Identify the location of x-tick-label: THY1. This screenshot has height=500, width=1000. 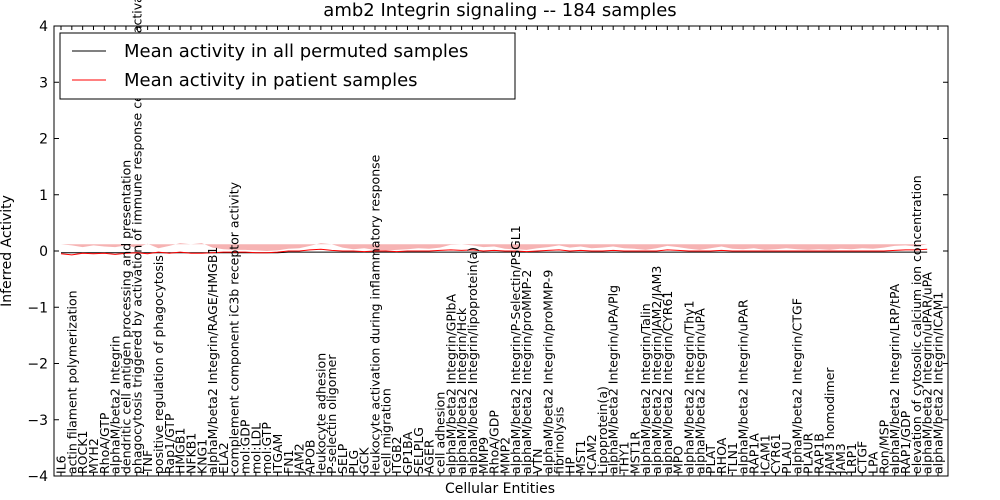
(624, 458).